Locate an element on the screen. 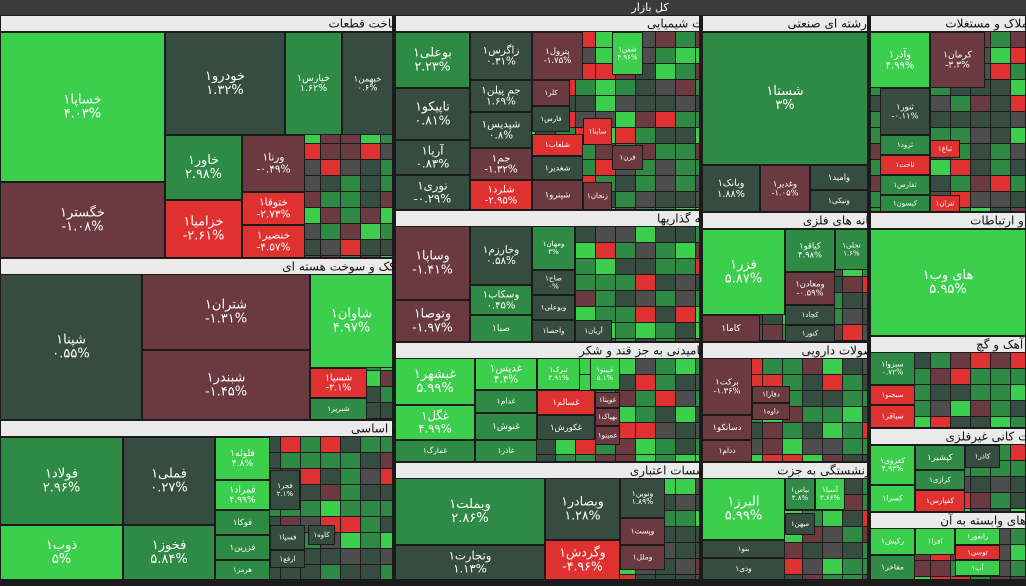 The height and width of the screenshot is (586, 1026). stock-change: -۲.۷۳% is located at coordinates (273, 214).